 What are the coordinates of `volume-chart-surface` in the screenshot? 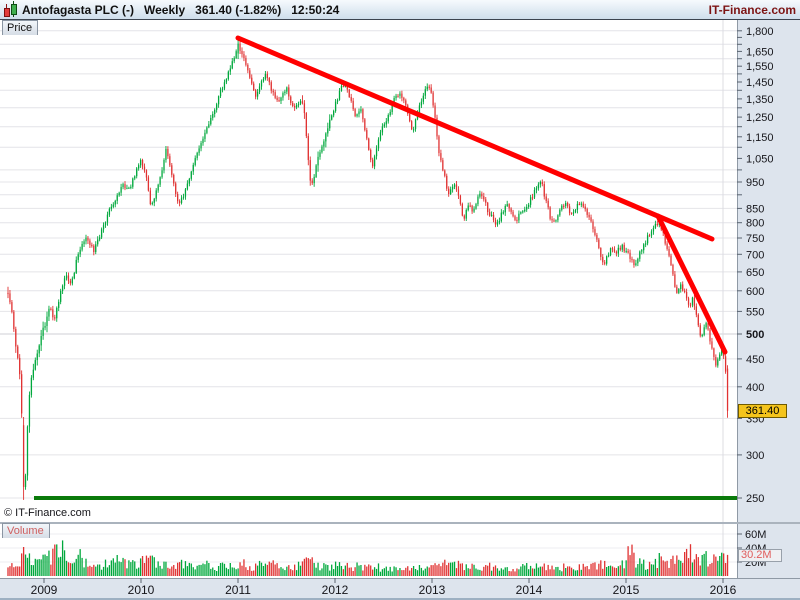 It's located at (368, 551).